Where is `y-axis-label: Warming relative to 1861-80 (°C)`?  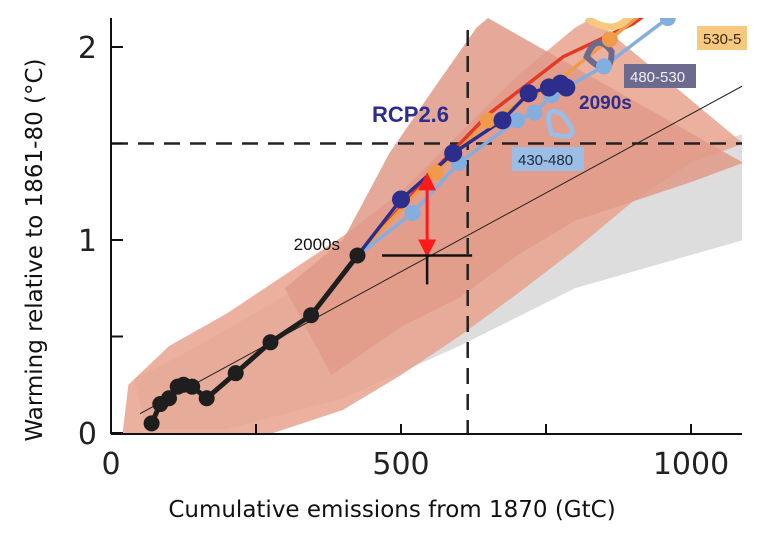 y-axis-label: Warming relative to 1861-80 (°C) is located at coordinates (35, 249).